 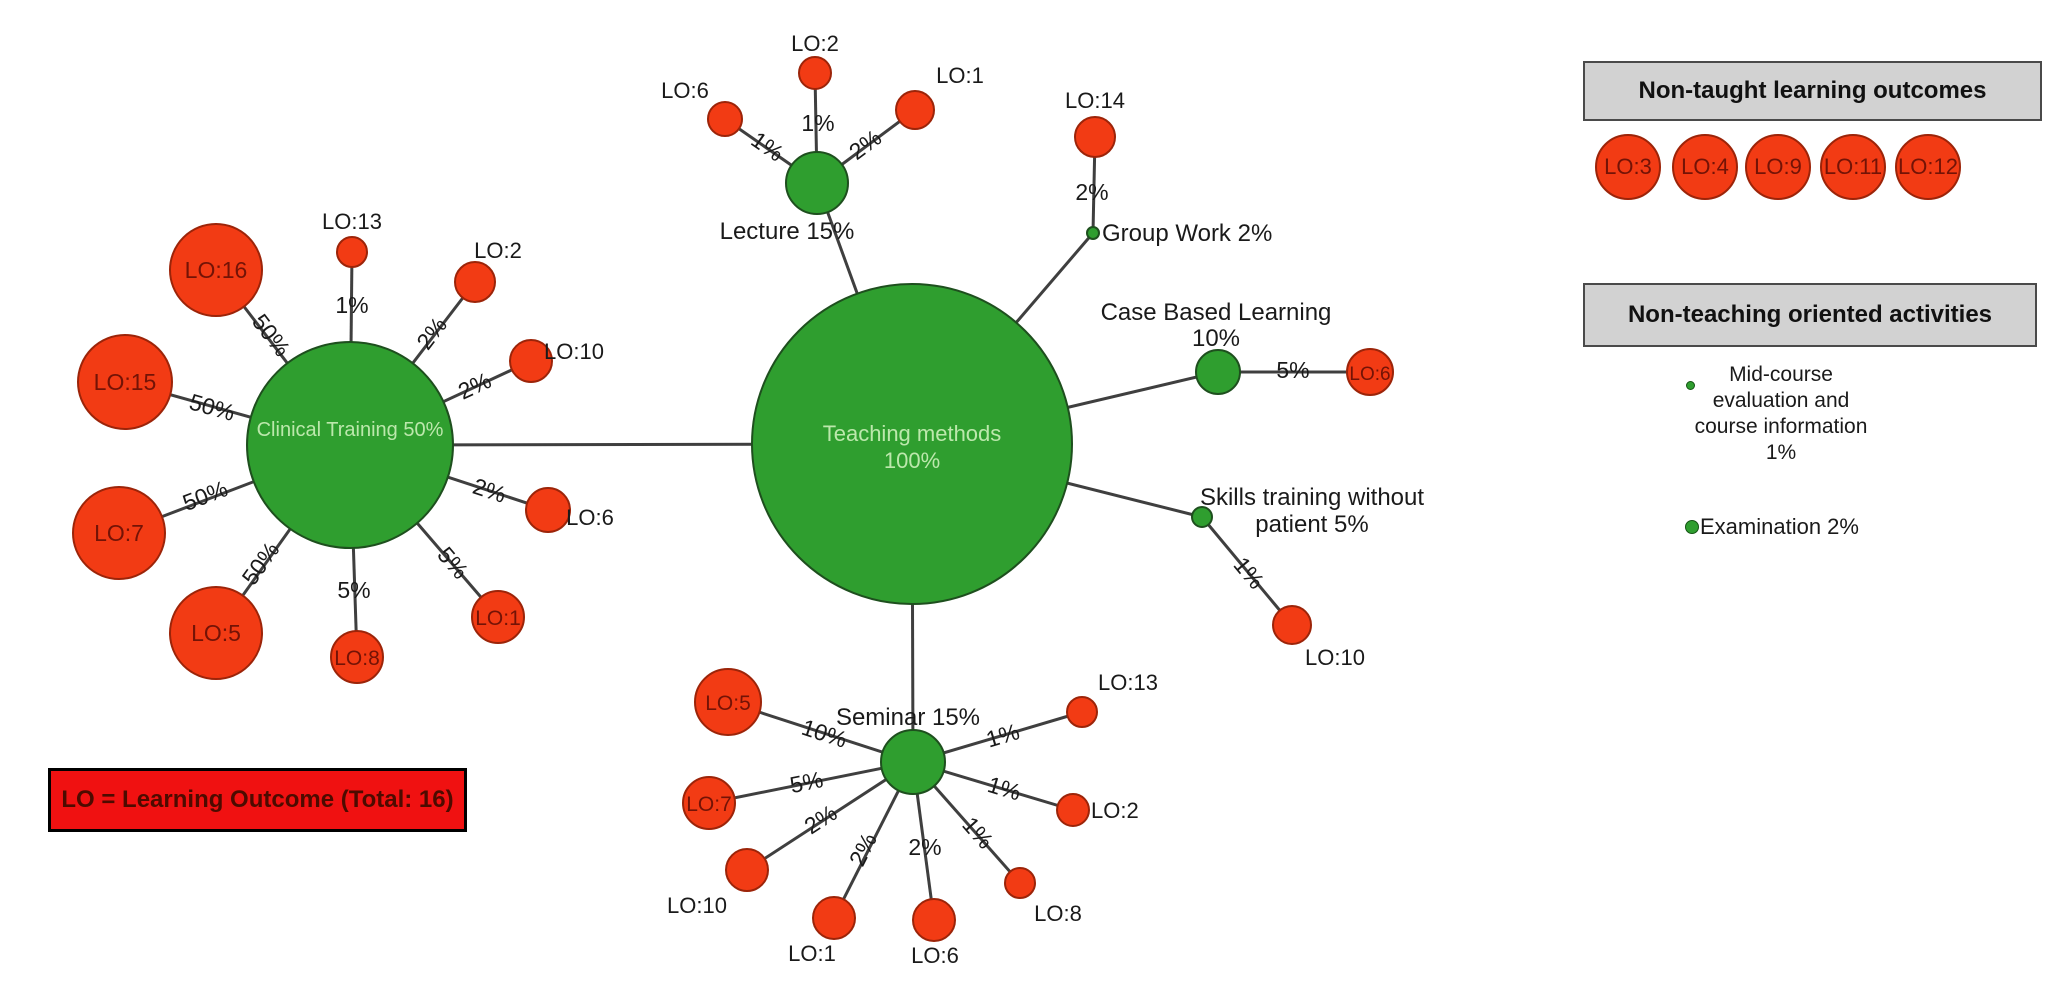 I want to click on node-lo6_lec-circle, so click(x=725, y=119).